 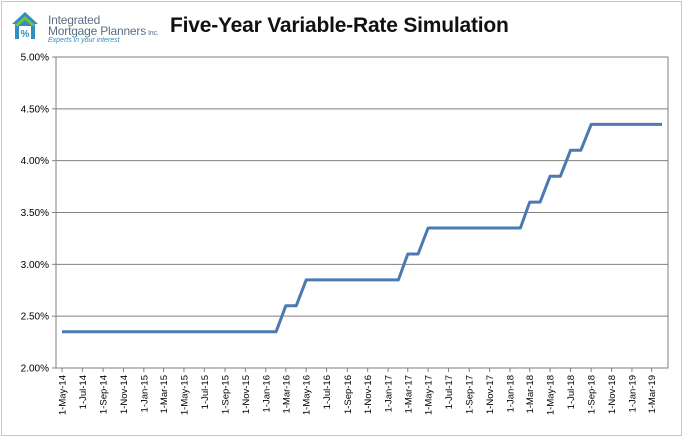 What do you see at coordinates (84, 40) in the screenshot?
I see `logo-tagline: Experts in your interest` at bounding box center [84, 40].